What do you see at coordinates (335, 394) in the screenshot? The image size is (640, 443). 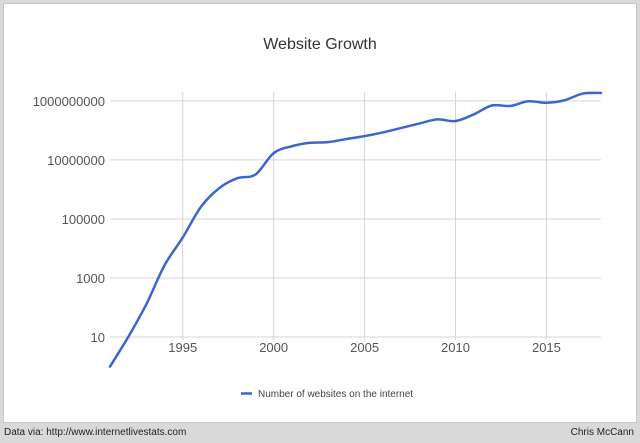 I see `legend-label: Number of websites on the internet` at bounding box center [335, 394].